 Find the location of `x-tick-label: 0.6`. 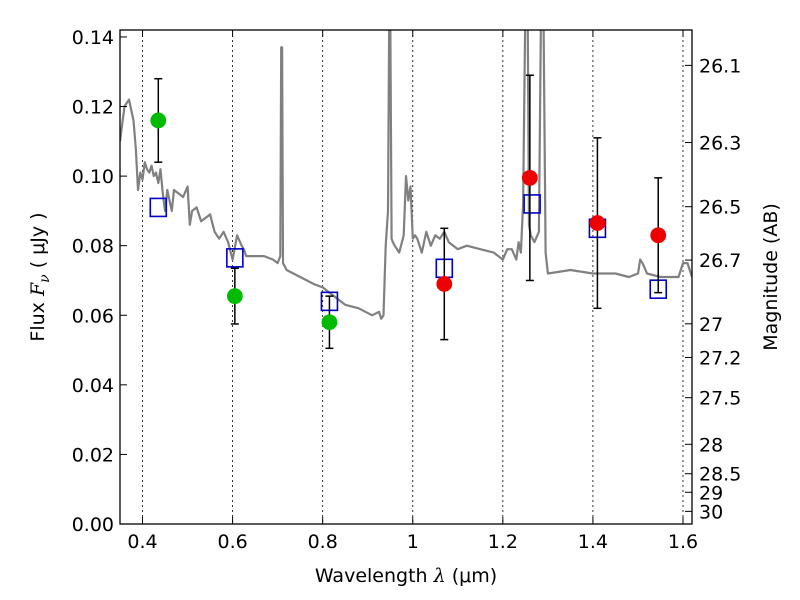

x-tick-label: 0.6 is located at coordinates (232, 542).